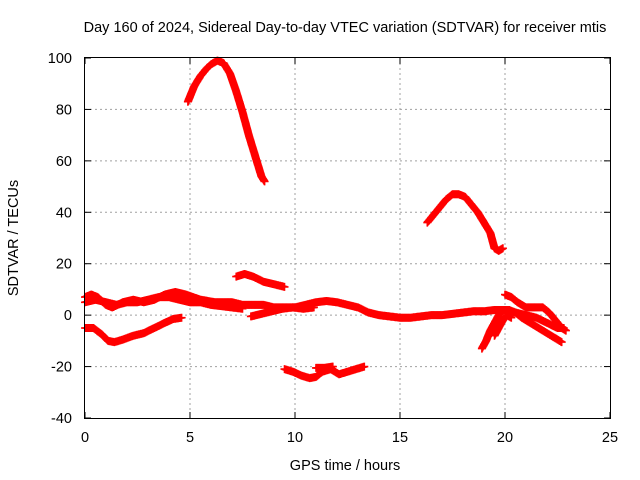 The image size is (640, 480). Describe the element at coordinates (61, 419) in the screenshot. I see `y-tick-label: -40` at that location.